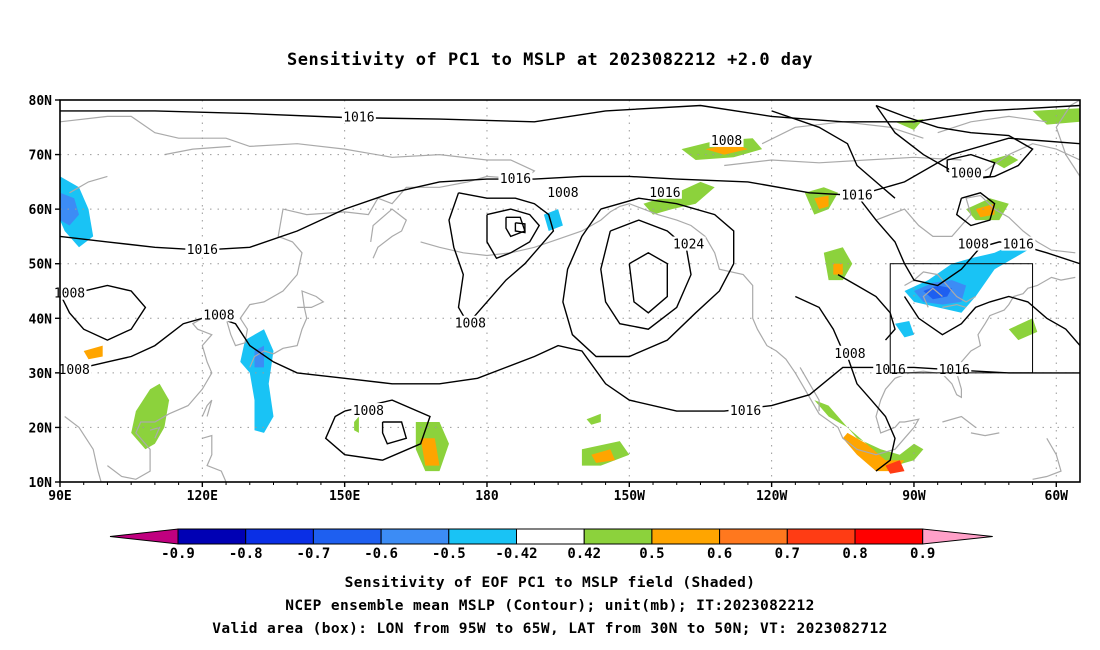 The height and width of the screenshot is (650, 1100). I want to click on colorbar-label: 0.6, so click(719, 554).